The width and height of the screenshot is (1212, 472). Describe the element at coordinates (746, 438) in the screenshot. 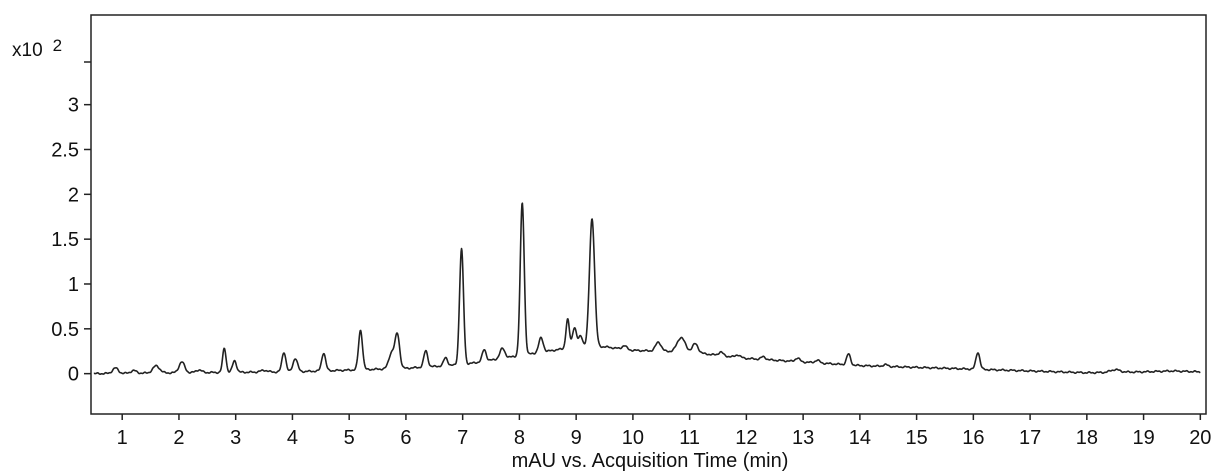

I see `x-tick-label: 12` at that location.